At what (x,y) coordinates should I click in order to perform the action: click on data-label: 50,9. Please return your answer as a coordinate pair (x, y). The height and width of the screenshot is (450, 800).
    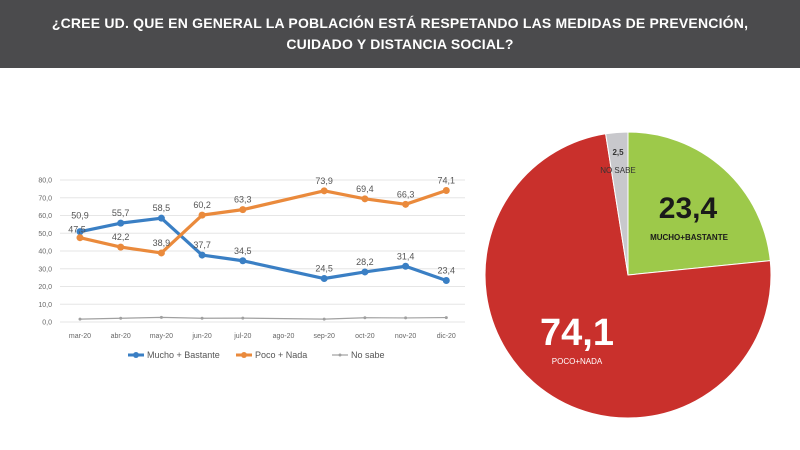
    Looking at the image, I should click on (80, 216).